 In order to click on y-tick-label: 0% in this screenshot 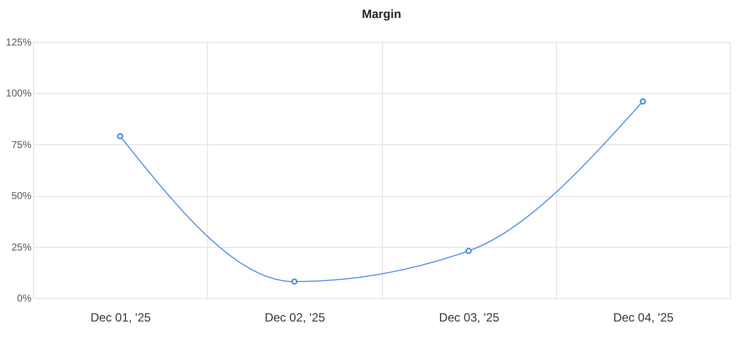, I will do `click(24, 299)`.